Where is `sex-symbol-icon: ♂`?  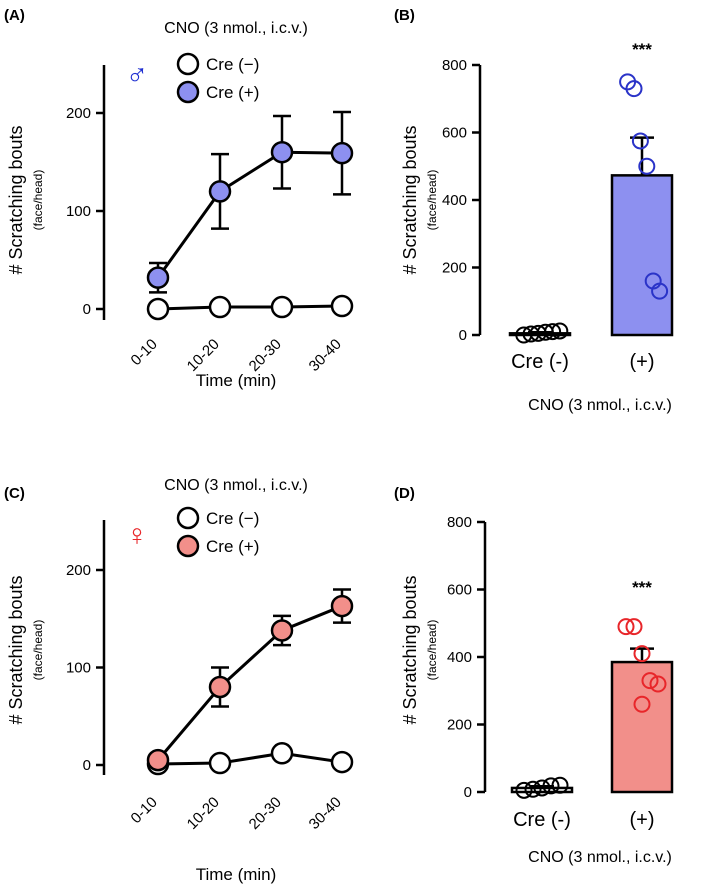
sex-symbol-icon: ♂ is located at coordinates (137, 75).